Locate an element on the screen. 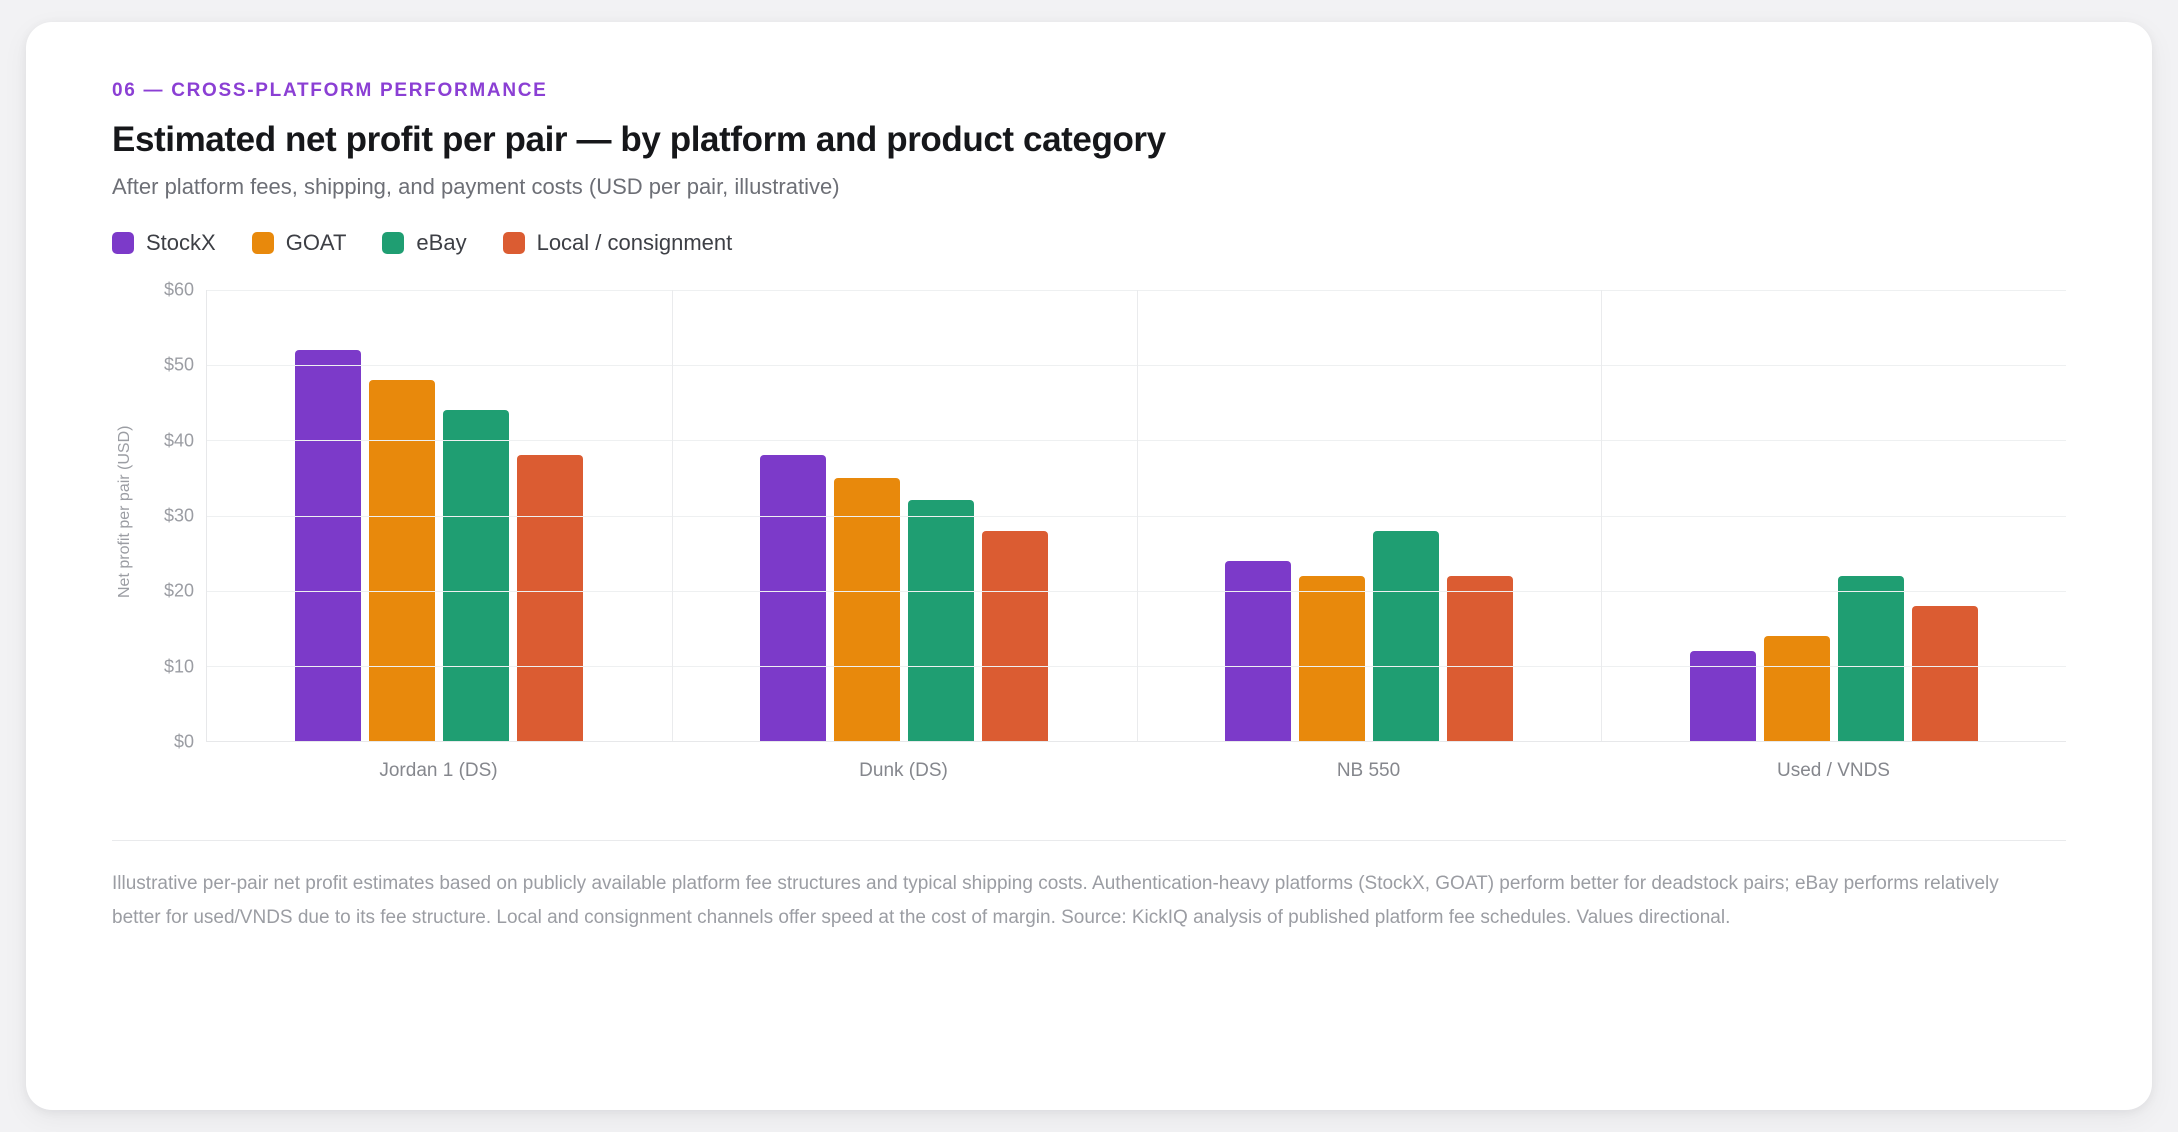 The height and width of the screenshot is (1132, 2178). legend-item: Local / consignment is located at coordinates (617, 243).